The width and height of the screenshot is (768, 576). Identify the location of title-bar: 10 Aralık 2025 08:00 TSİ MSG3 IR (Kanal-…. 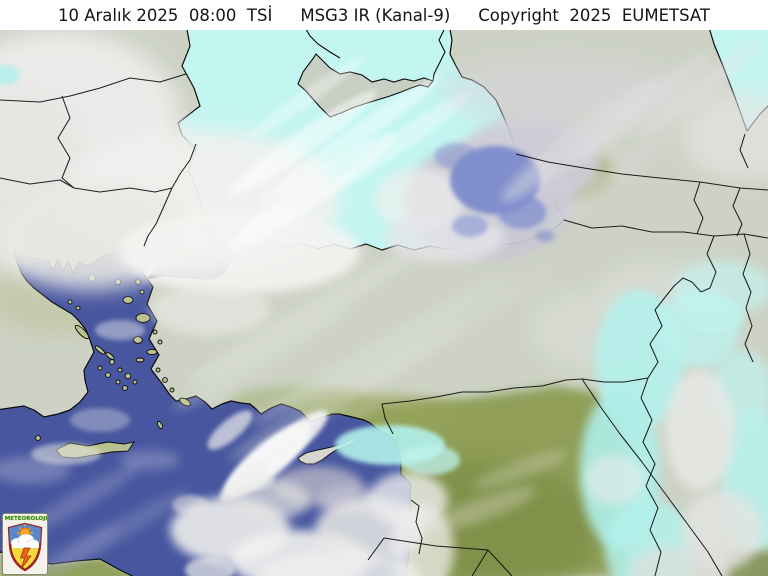
(384, 15).